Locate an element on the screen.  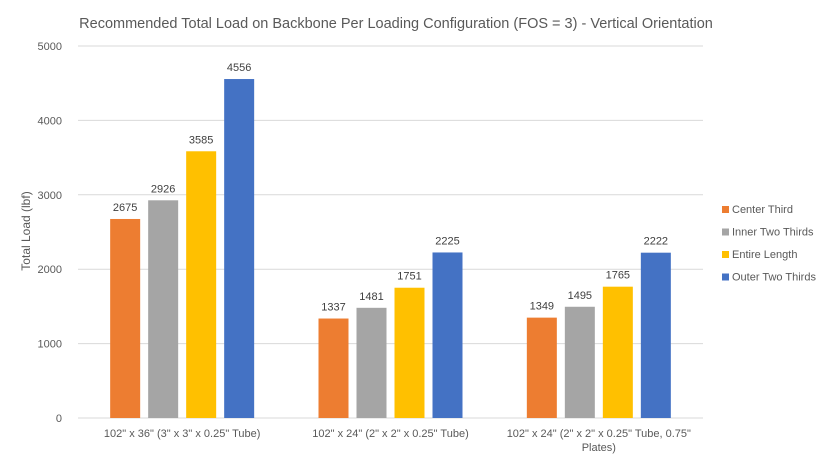
legend-label: Inner Two Thirds is located at coordinates (773, 233).